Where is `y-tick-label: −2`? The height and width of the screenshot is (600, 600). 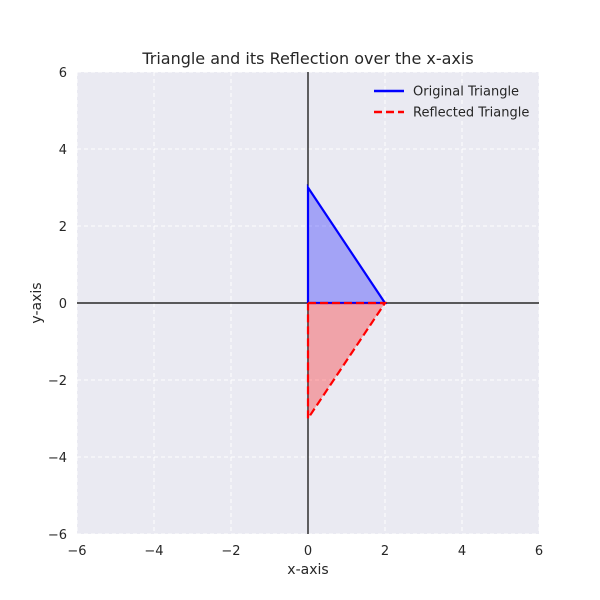
y-tick-label: −2 is located at coordinates (57, 381).